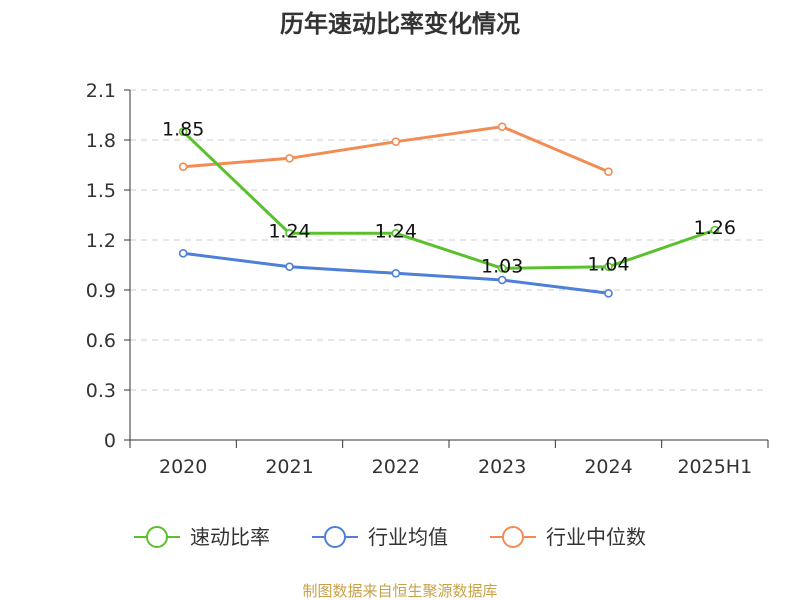 The width and height of the screenshot is (800, 600). Describe the element at coordinates (399, 591) in the screenshot. I see `source-note: 制图数据来自恒生聚源数据库` at that location.